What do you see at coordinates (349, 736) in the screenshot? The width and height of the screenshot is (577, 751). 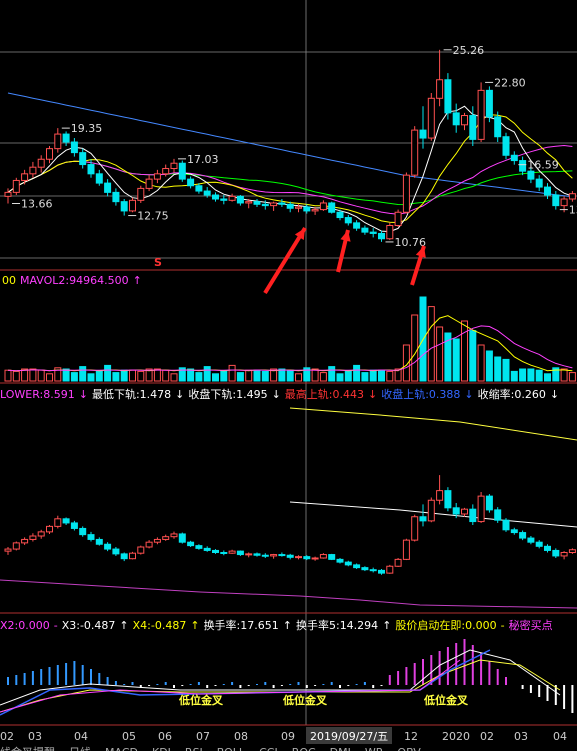 I see `x-axis-tick: 2019/09/27/五` at bounding box center [349, 736].